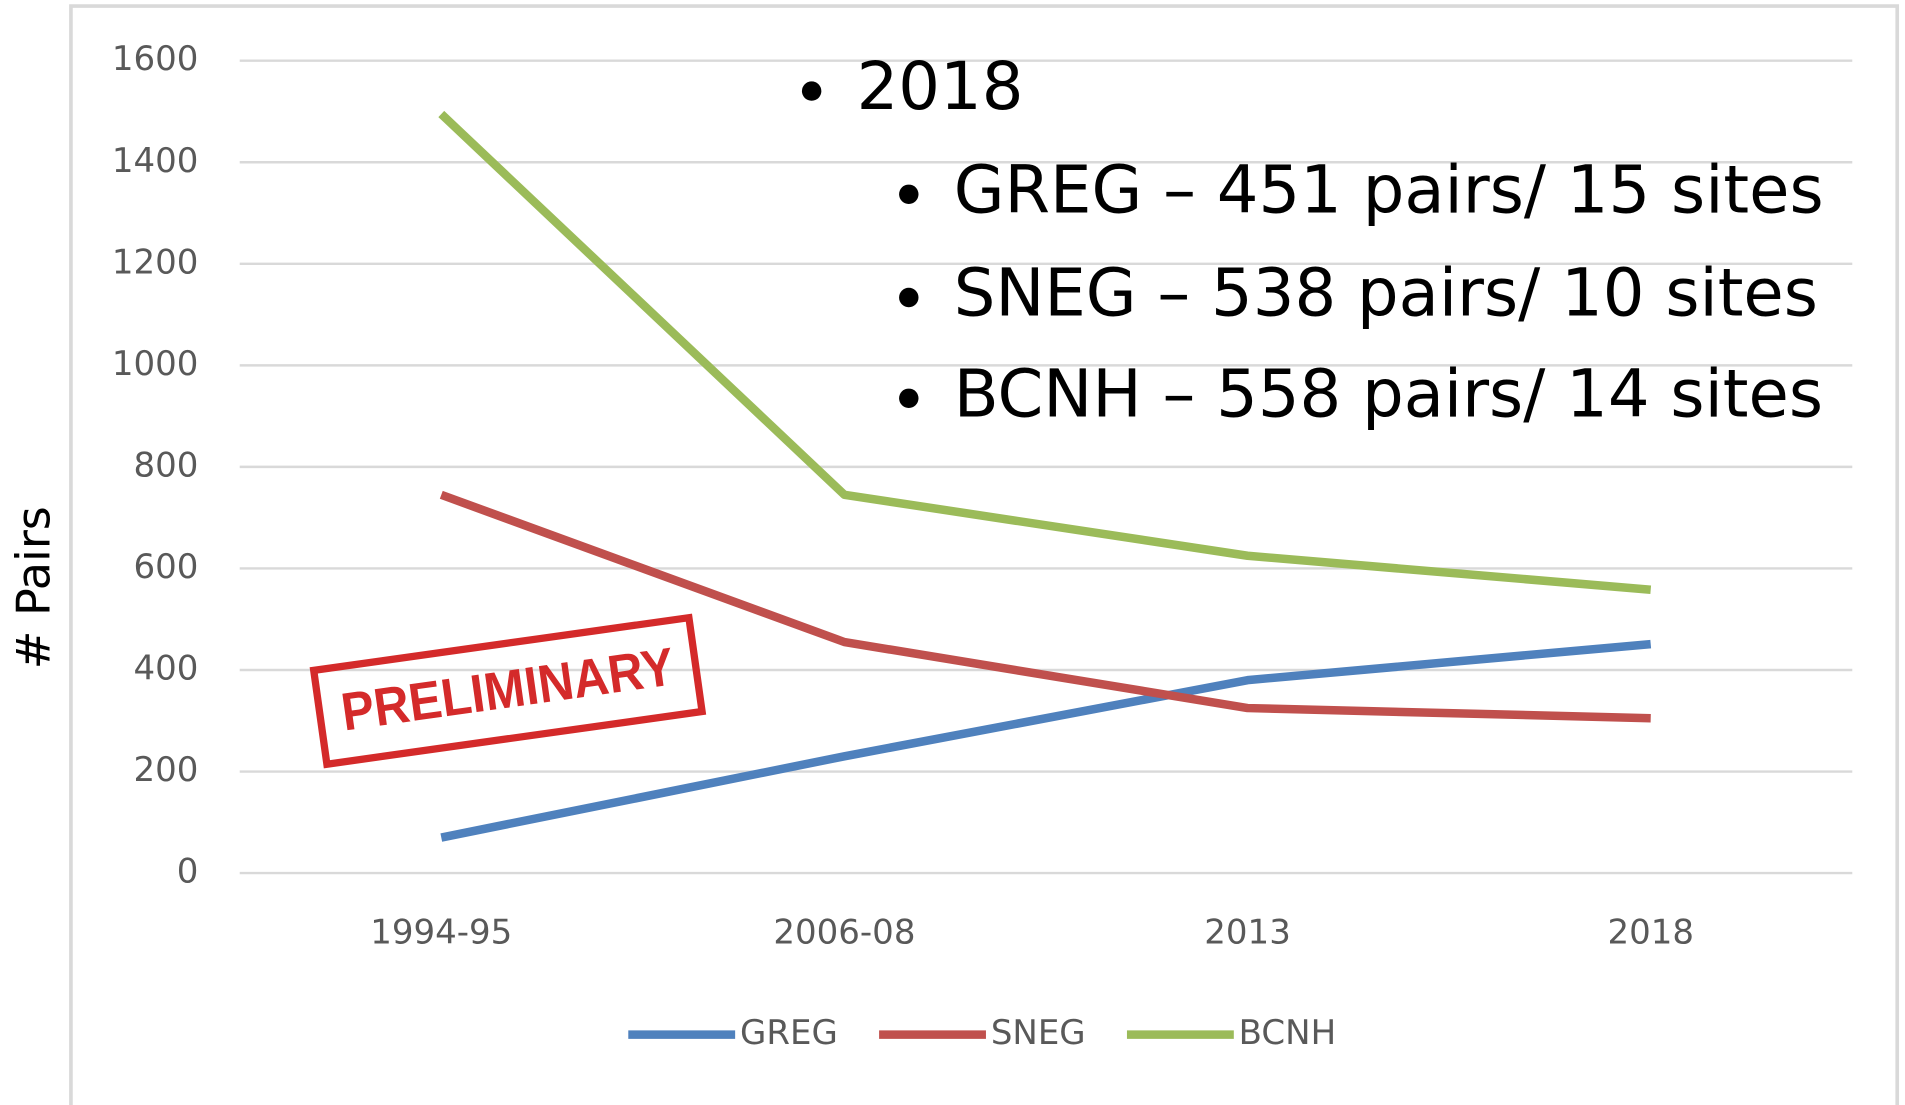 This screenshot has height=1105, width=1905. What do you see at coordinates (155, 161) in the screenshot?
I see `y-tick-label: 1400` at bounding box center [155, 161].